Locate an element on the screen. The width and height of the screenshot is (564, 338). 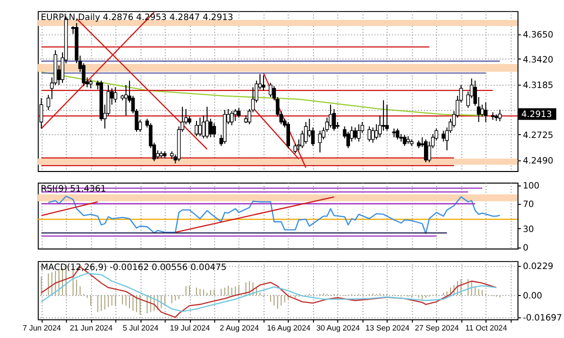
y-tick-label: 0 is located at coordinates (525, 249).